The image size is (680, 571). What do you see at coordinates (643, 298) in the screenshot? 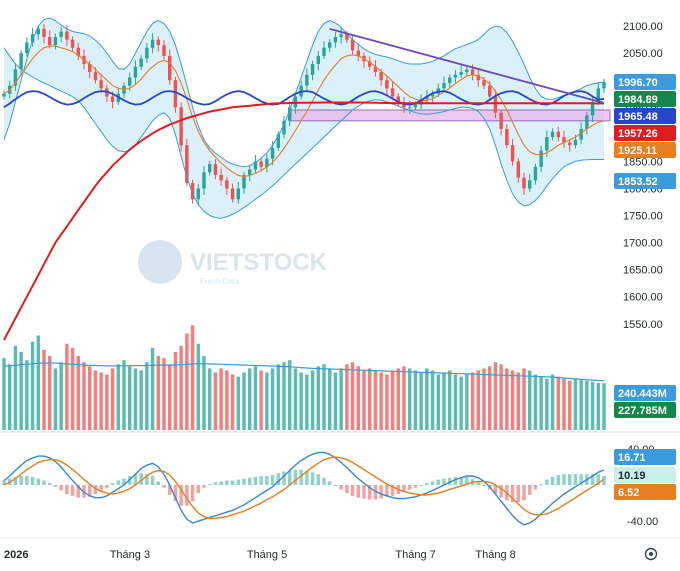
I see `y-tick-label: 1600.00` at bounding box center [643, 298].